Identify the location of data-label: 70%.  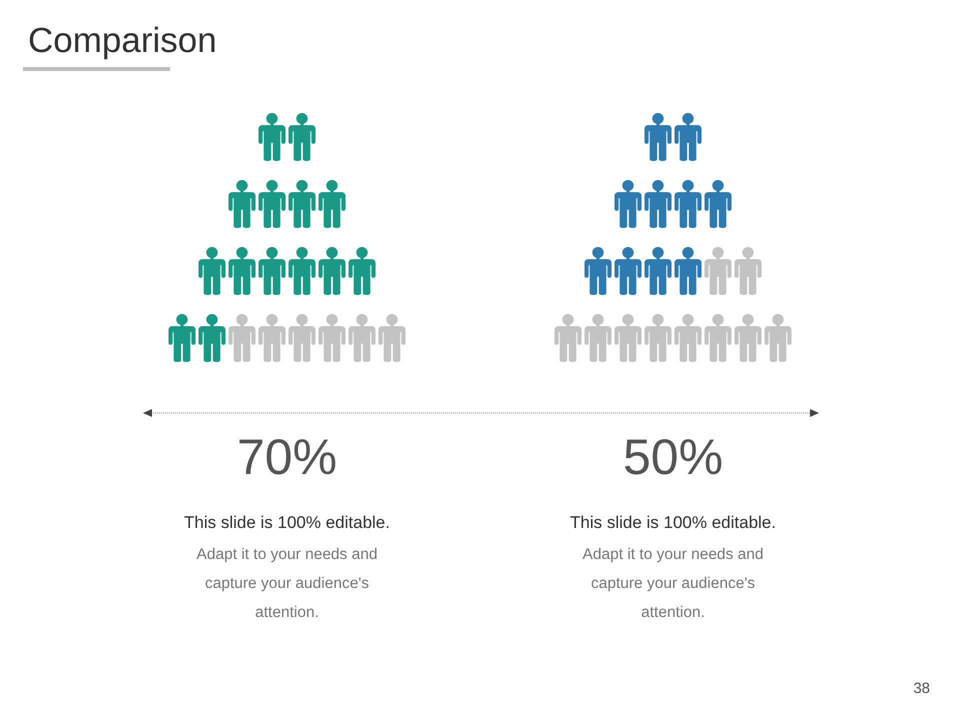
(287, 457).